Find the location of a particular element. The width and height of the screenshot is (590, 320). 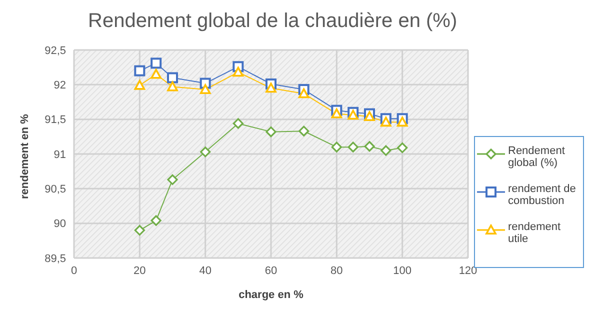

x-tick-label: 20 is located at coordinates (140, 270).